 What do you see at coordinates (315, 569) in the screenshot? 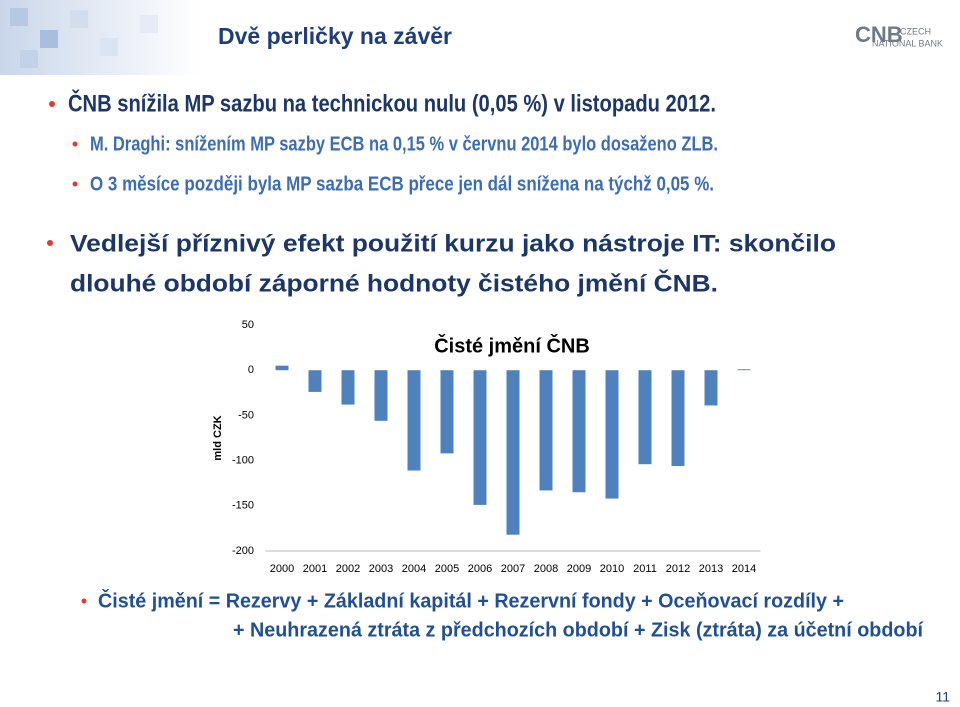
I see `x-tick-label: 2001` at bounding box center [315, 569].